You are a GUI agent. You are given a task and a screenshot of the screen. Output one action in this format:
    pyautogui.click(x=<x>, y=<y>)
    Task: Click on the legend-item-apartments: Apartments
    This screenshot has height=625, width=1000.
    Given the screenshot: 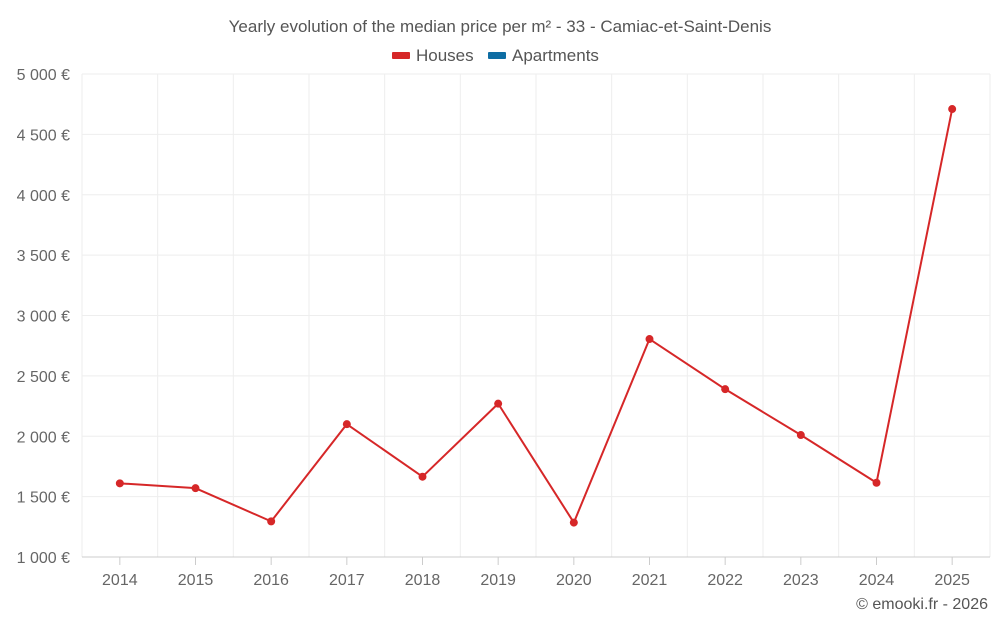 What is the action you would take?
    pyautogui.click(x=543, y=55)
    